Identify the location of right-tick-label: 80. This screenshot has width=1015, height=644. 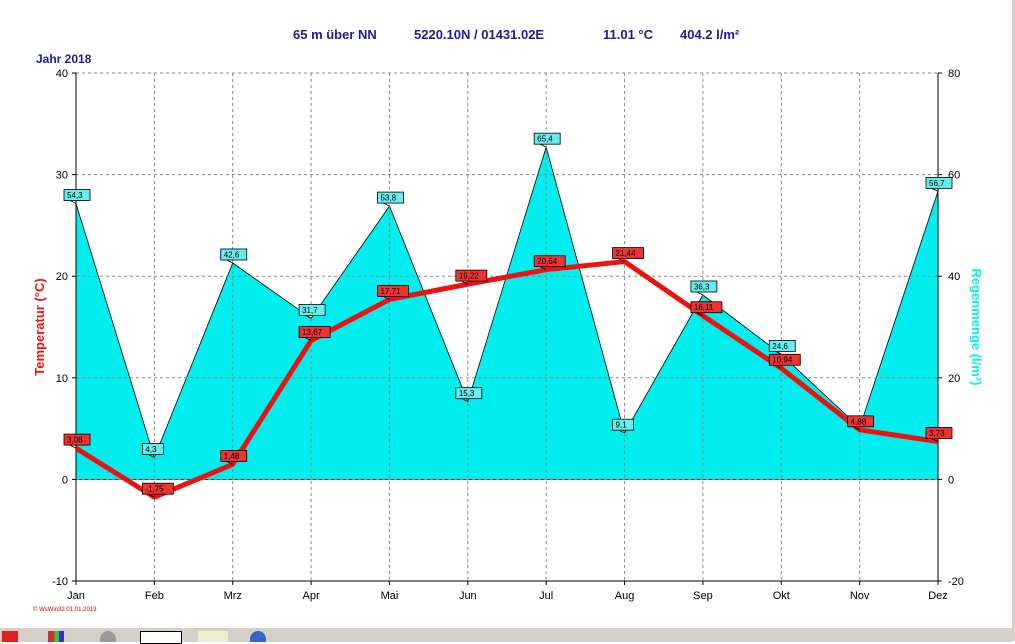
(954, 74).